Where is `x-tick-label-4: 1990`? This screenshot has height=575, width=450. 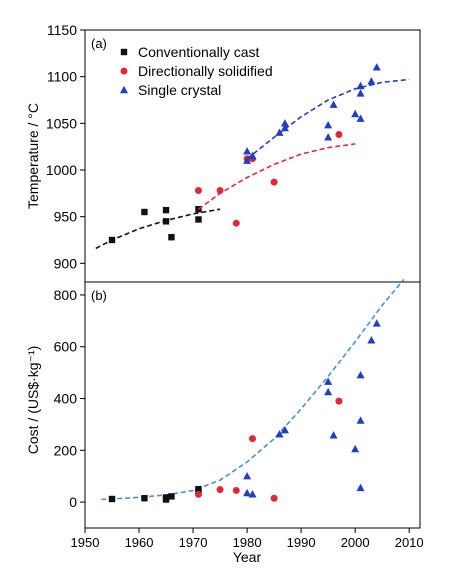
x-tick-label-4: 1990 is located at coordinates (301, 542).